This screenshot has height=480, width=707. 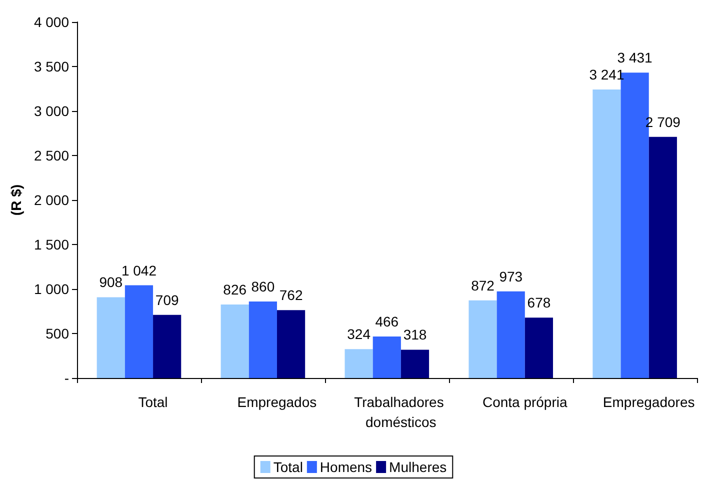 What do you see at coordinates (539, 302) in the screenshot?
I see `data-label: 678` at bounding box center [539, 302].